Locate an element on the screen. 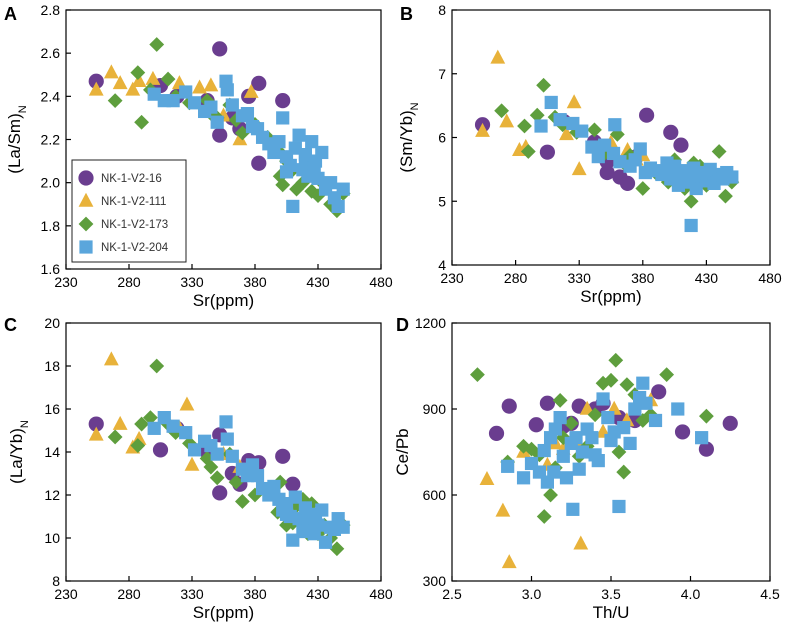 This screenshot has height=629, width=796. y-tick-label: 12 is located at coordinates (52, 495).